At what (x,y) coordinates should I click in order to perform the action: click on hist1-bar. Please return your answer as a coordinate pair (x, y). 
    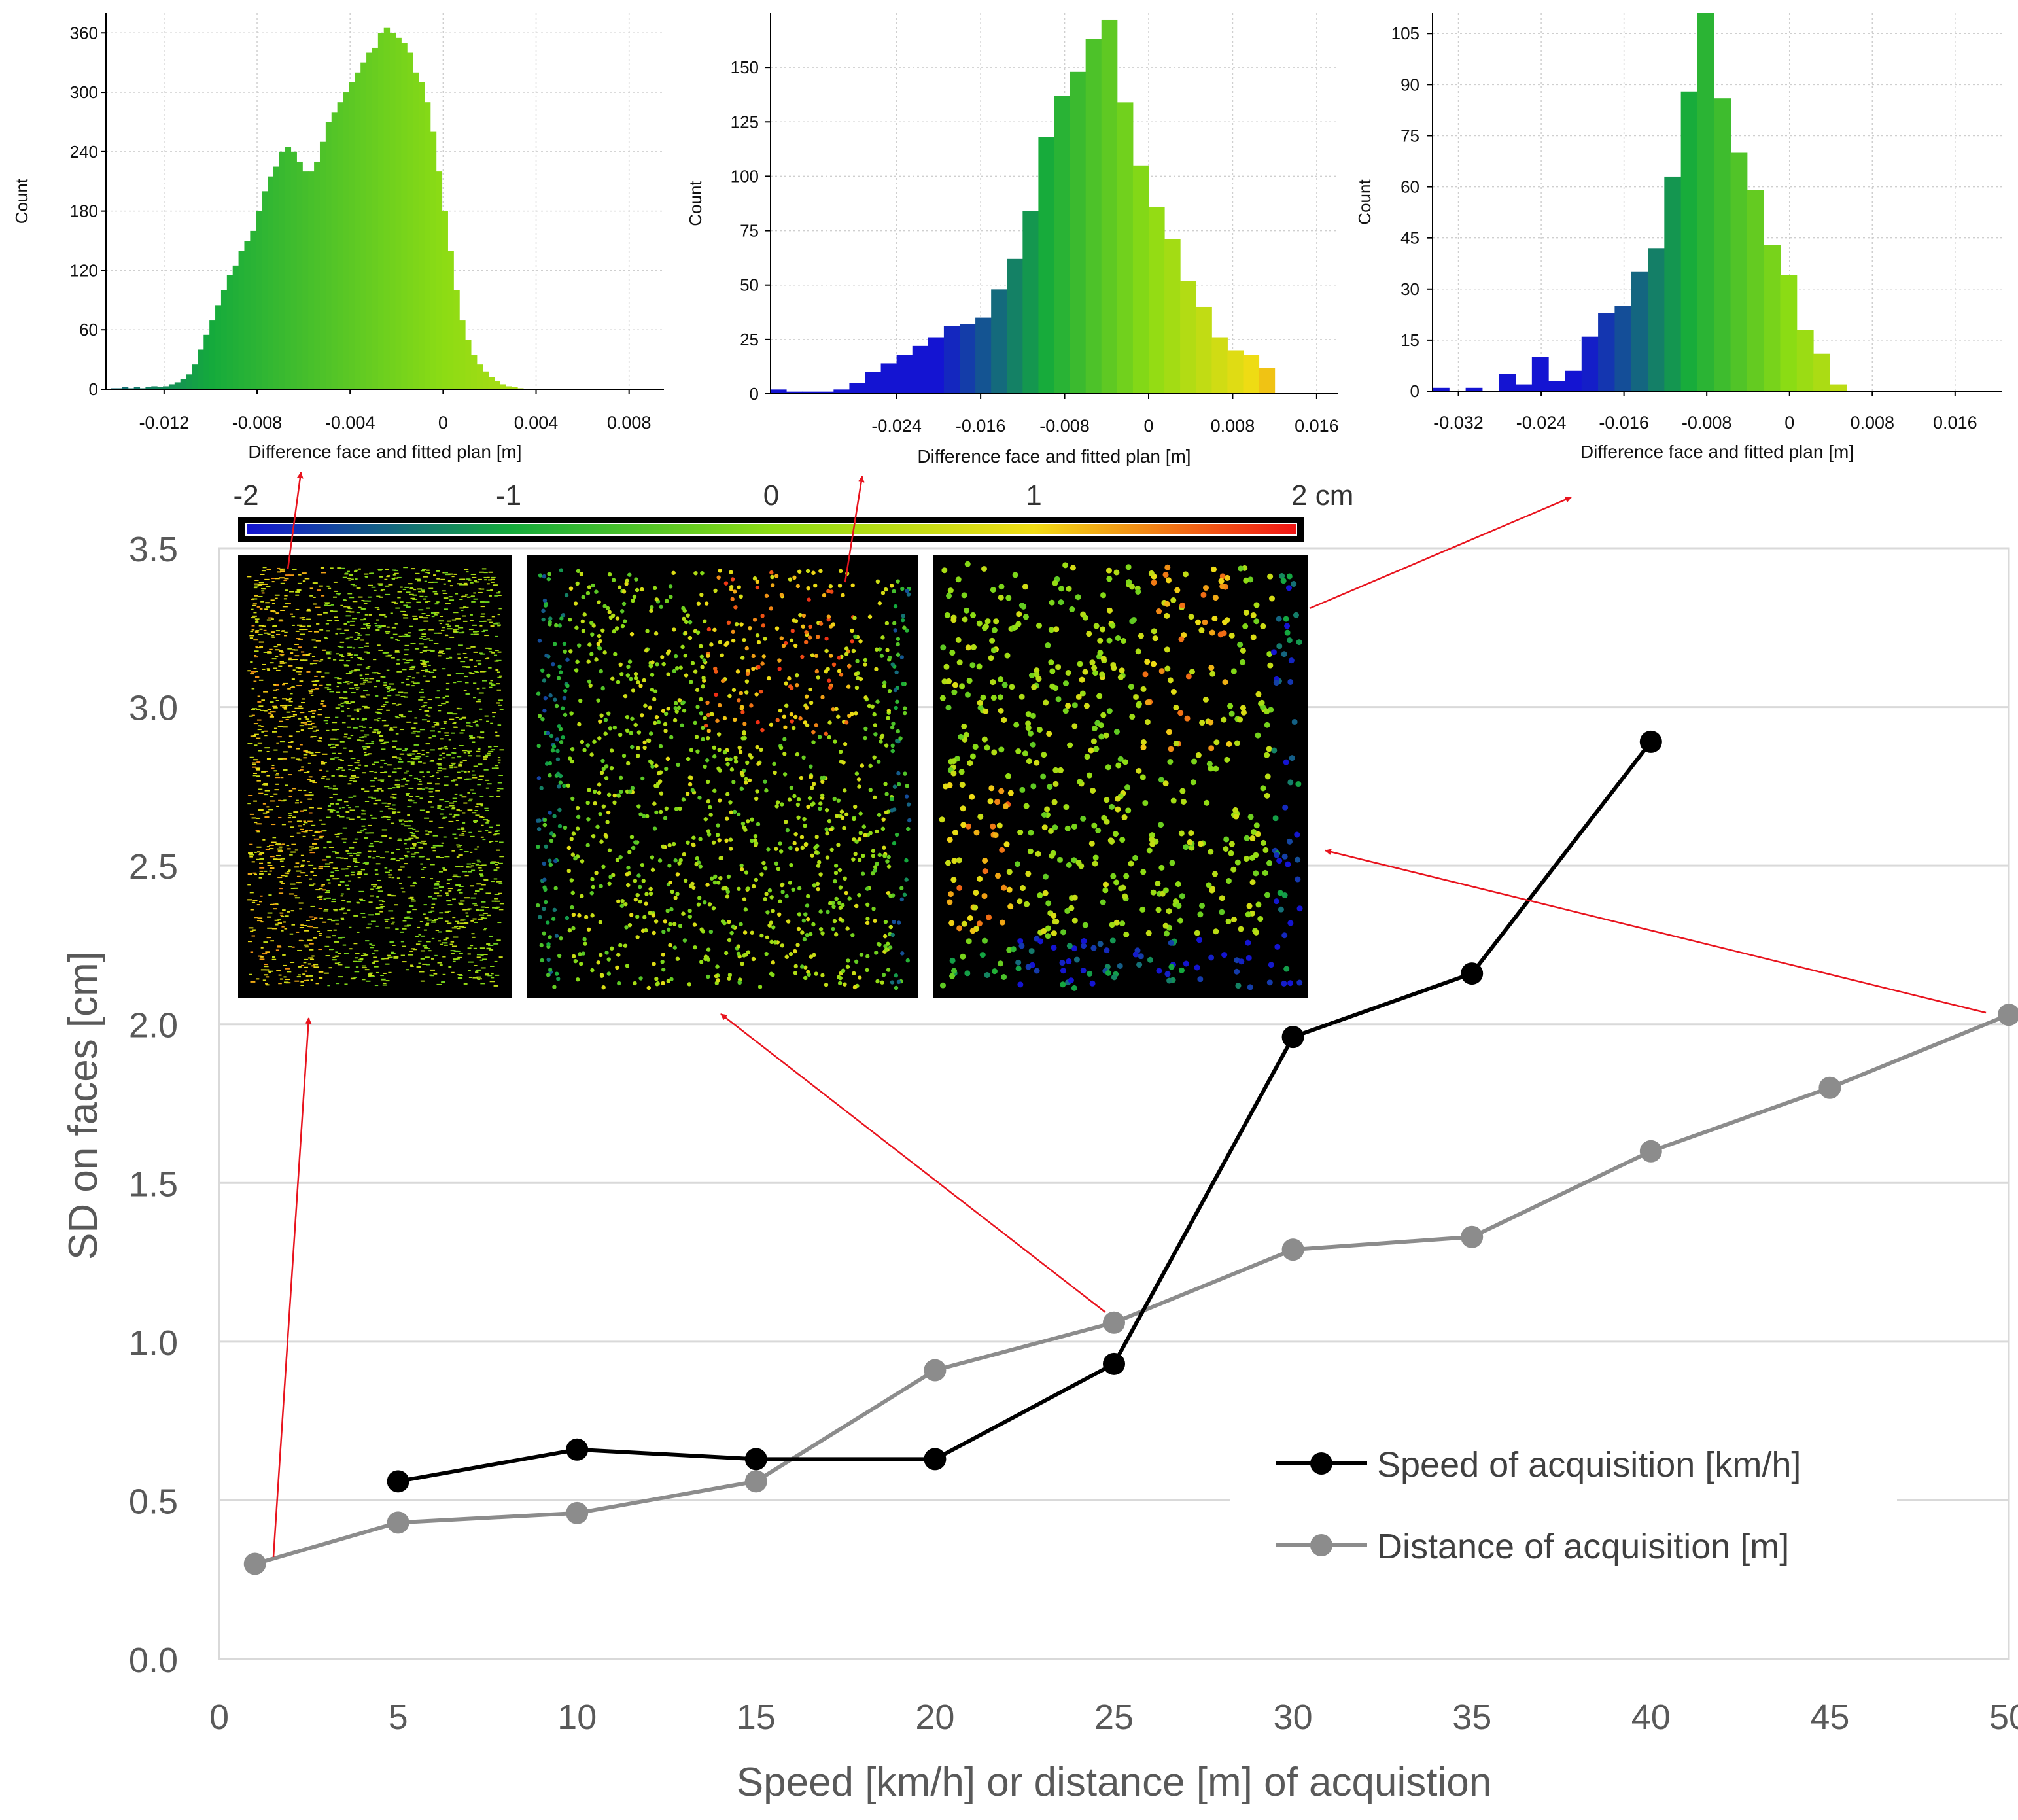
    Looking at the image, I should click on (340, 245).